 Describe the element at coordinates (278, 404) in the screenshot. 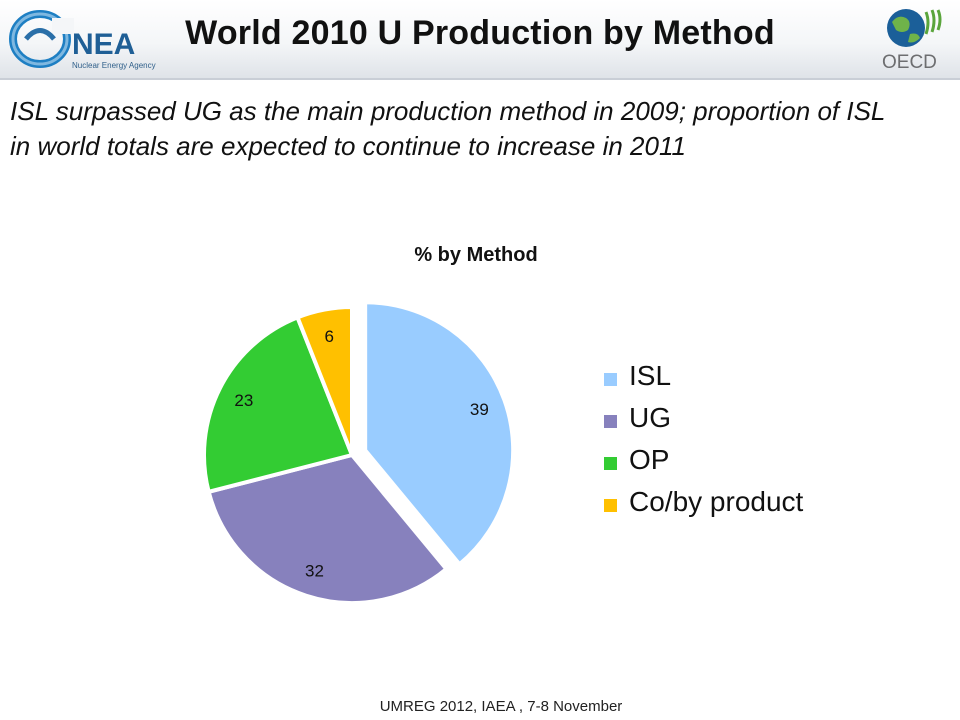

I see `pie-slice-op` at that location.